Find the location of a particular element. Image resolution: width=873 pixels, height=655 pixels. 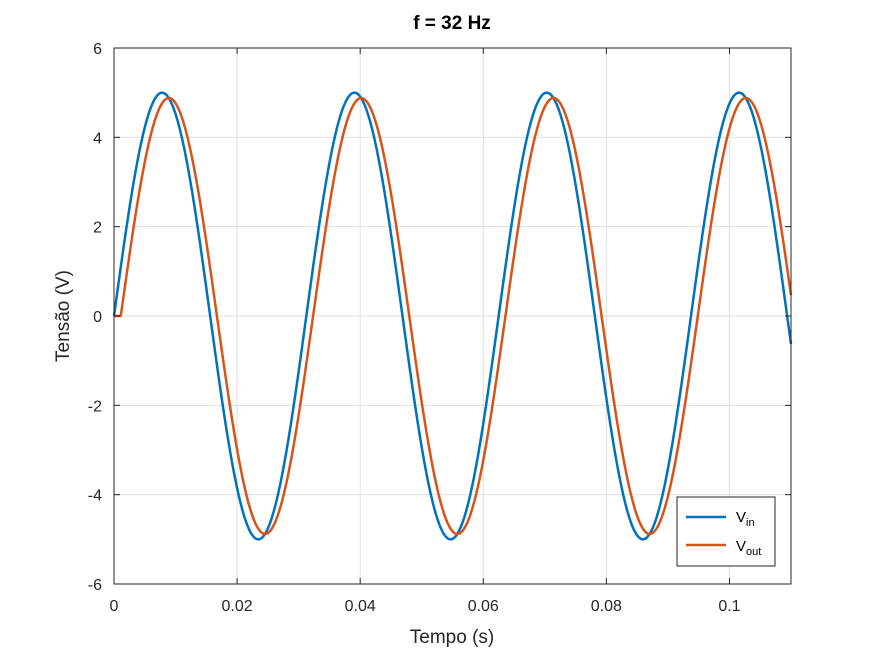

x-tick-label: 0.02 is located at coordinates (237, 606).